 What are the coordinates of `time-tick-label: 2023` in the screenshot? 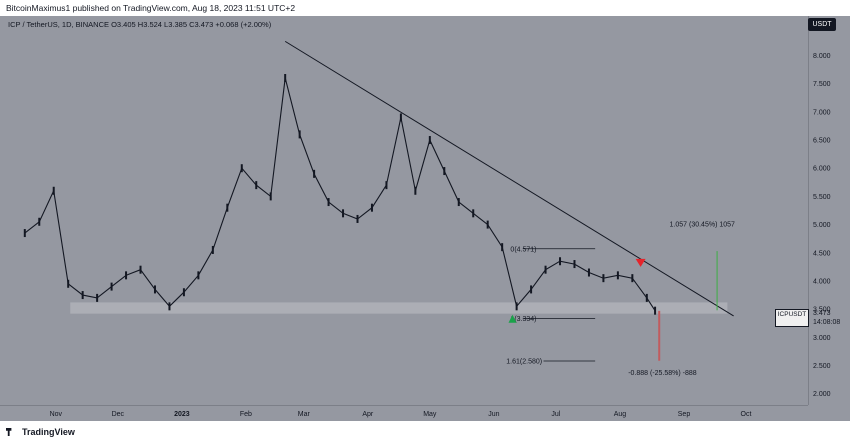 It's located at (182, 414).